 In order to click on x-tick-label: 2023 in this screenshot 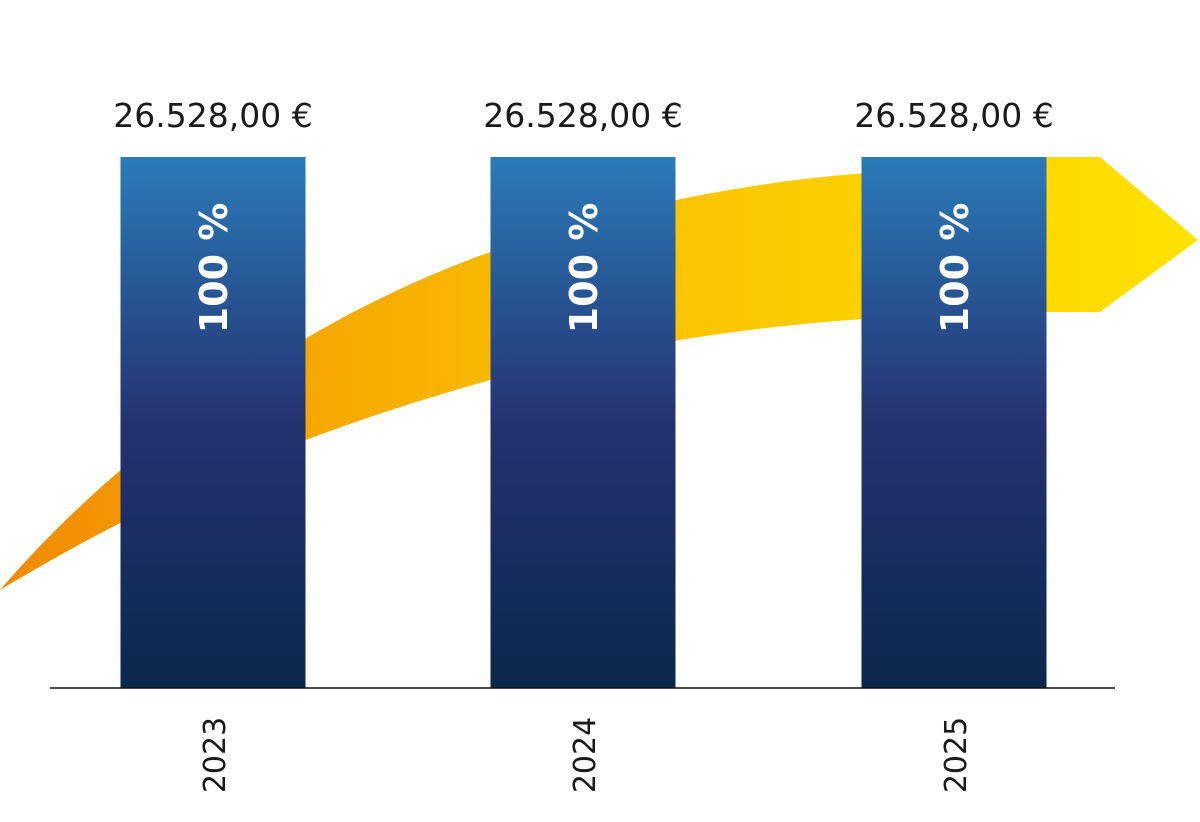, I will do `click(215, 755)`.